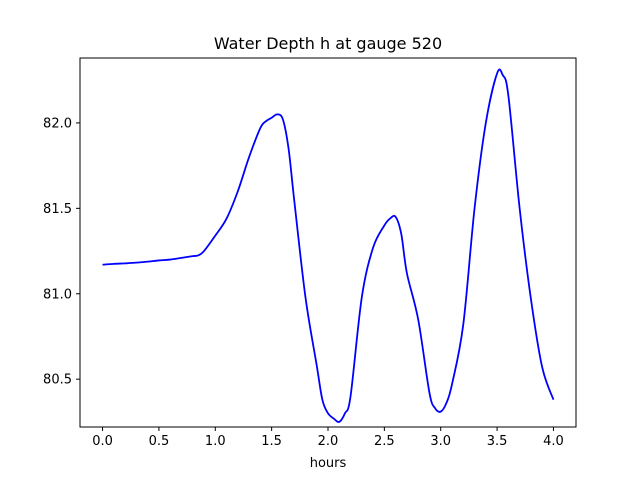 This screenshot has height=480, width=640. I want to click on x-axis-label: hours, so click(328, 463).